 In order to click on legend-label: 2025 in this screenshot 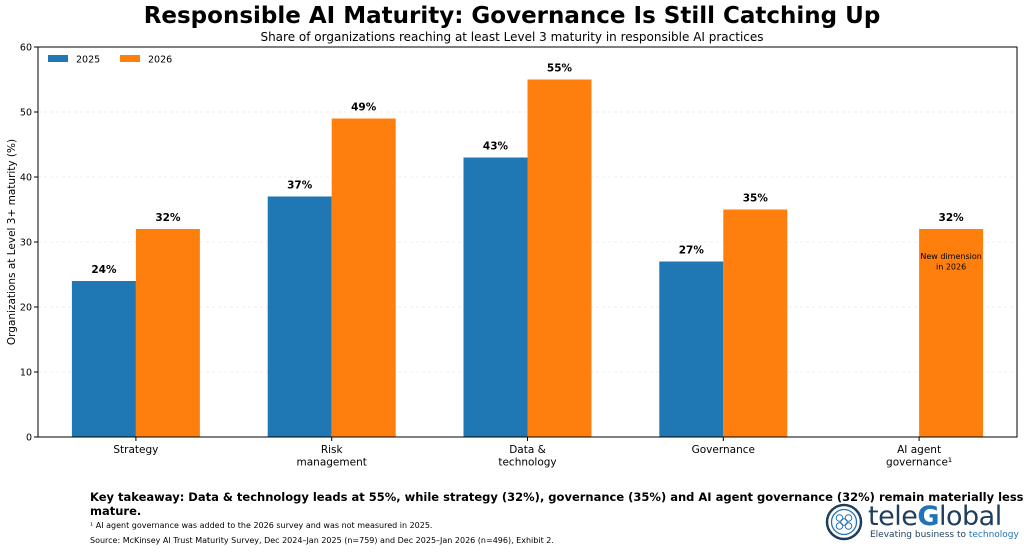, I will do `click(88, 60)`.